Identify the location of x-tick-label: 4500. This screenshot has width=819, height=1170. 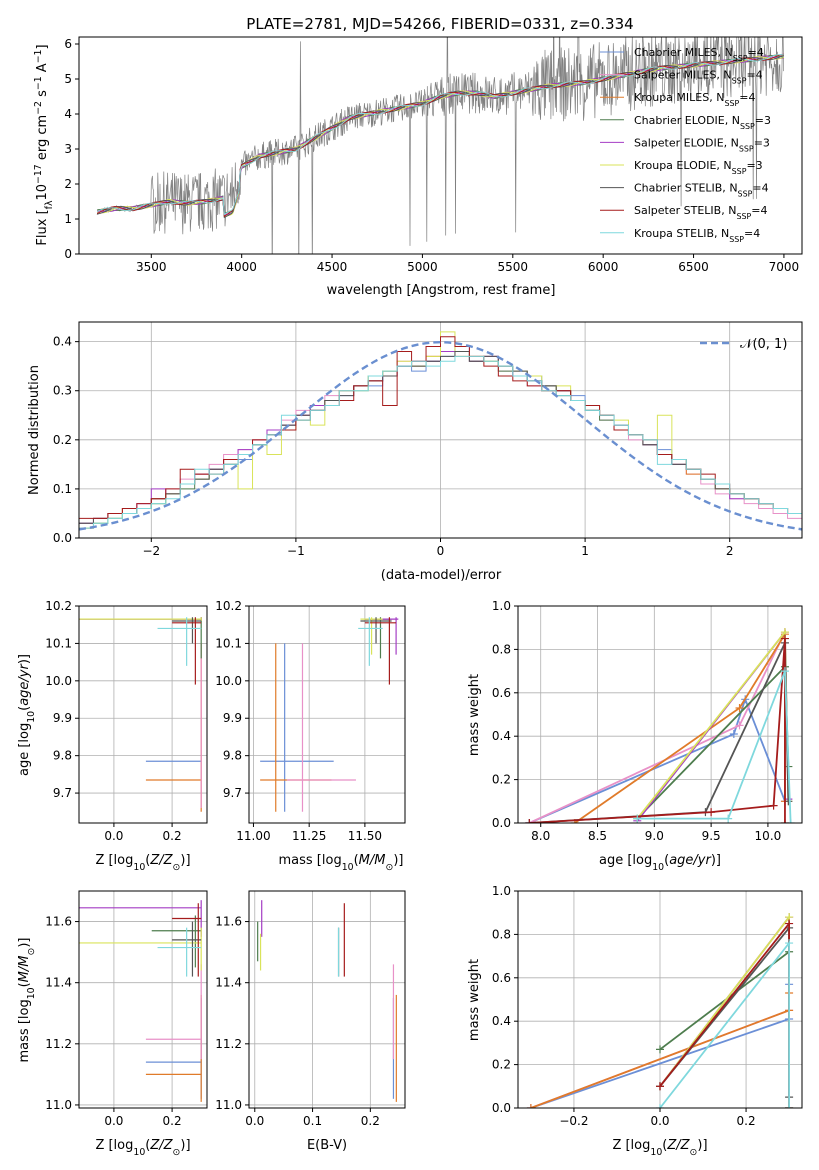
(332, 267).